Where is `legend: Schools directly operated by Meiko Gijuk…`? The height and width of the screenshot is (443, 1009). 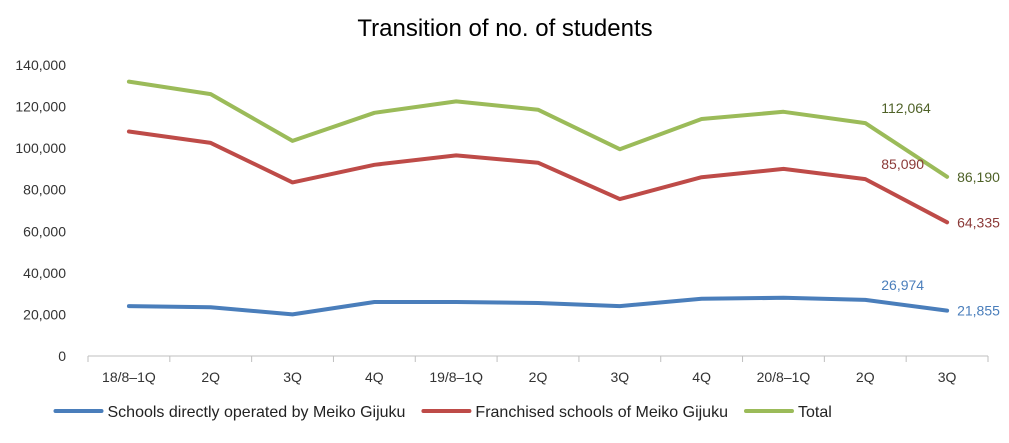
legend: Schools directly operated by Meiko Gijuk… is located at coordinates (444, 412).